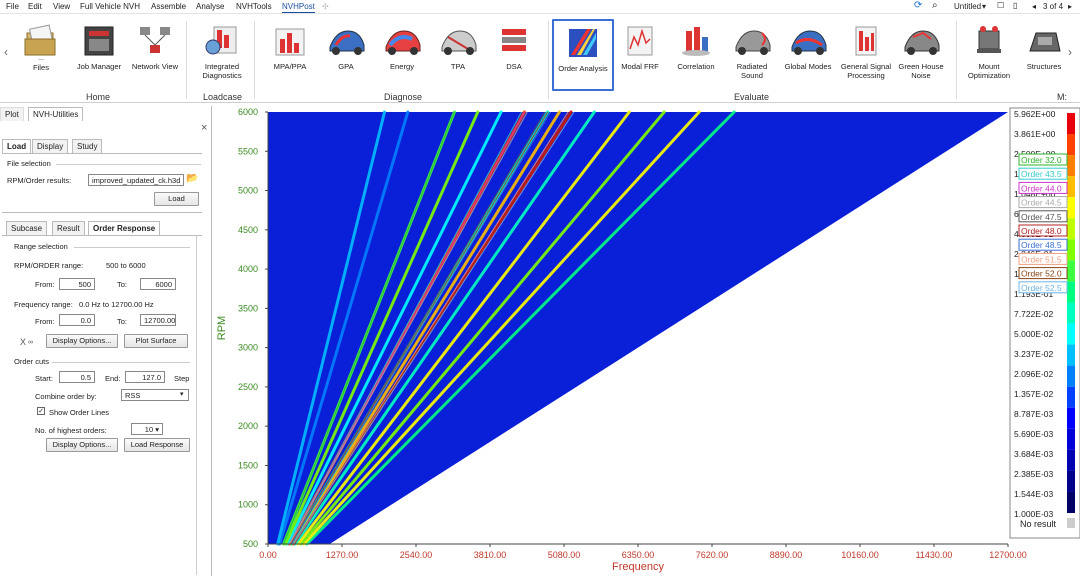 Image resolution: width=1080 pixels, height=578 pixels. What do you see at coordinates (77, 284) in the screenshot?
I see `rpm-from-input: 500` at bounding box center [77, 284].